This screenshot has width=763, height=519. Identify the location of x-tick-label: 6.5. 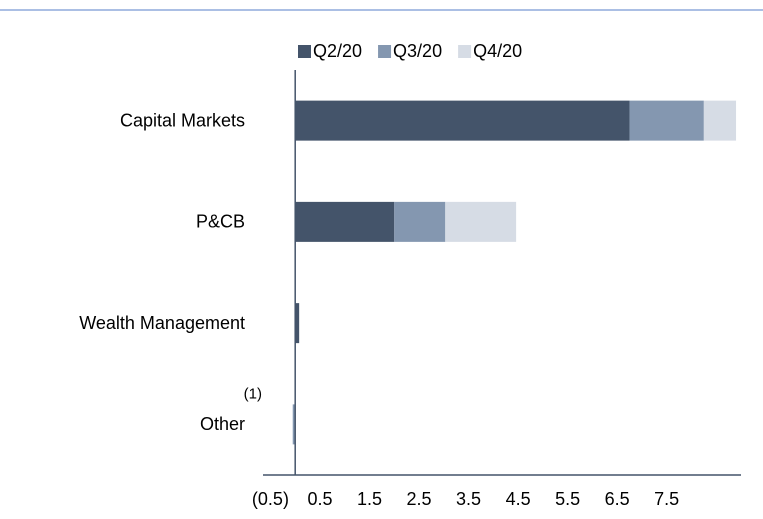
(617, 499).